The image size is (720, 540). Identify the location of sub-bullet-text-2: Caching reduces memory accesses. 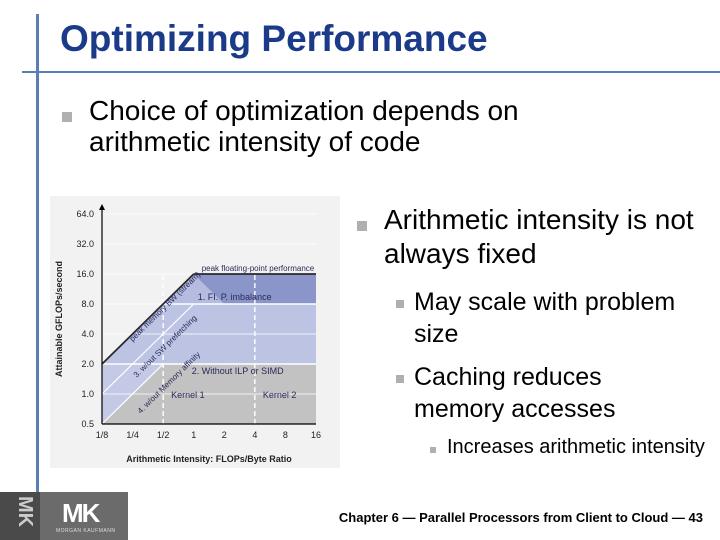
(515, 393).